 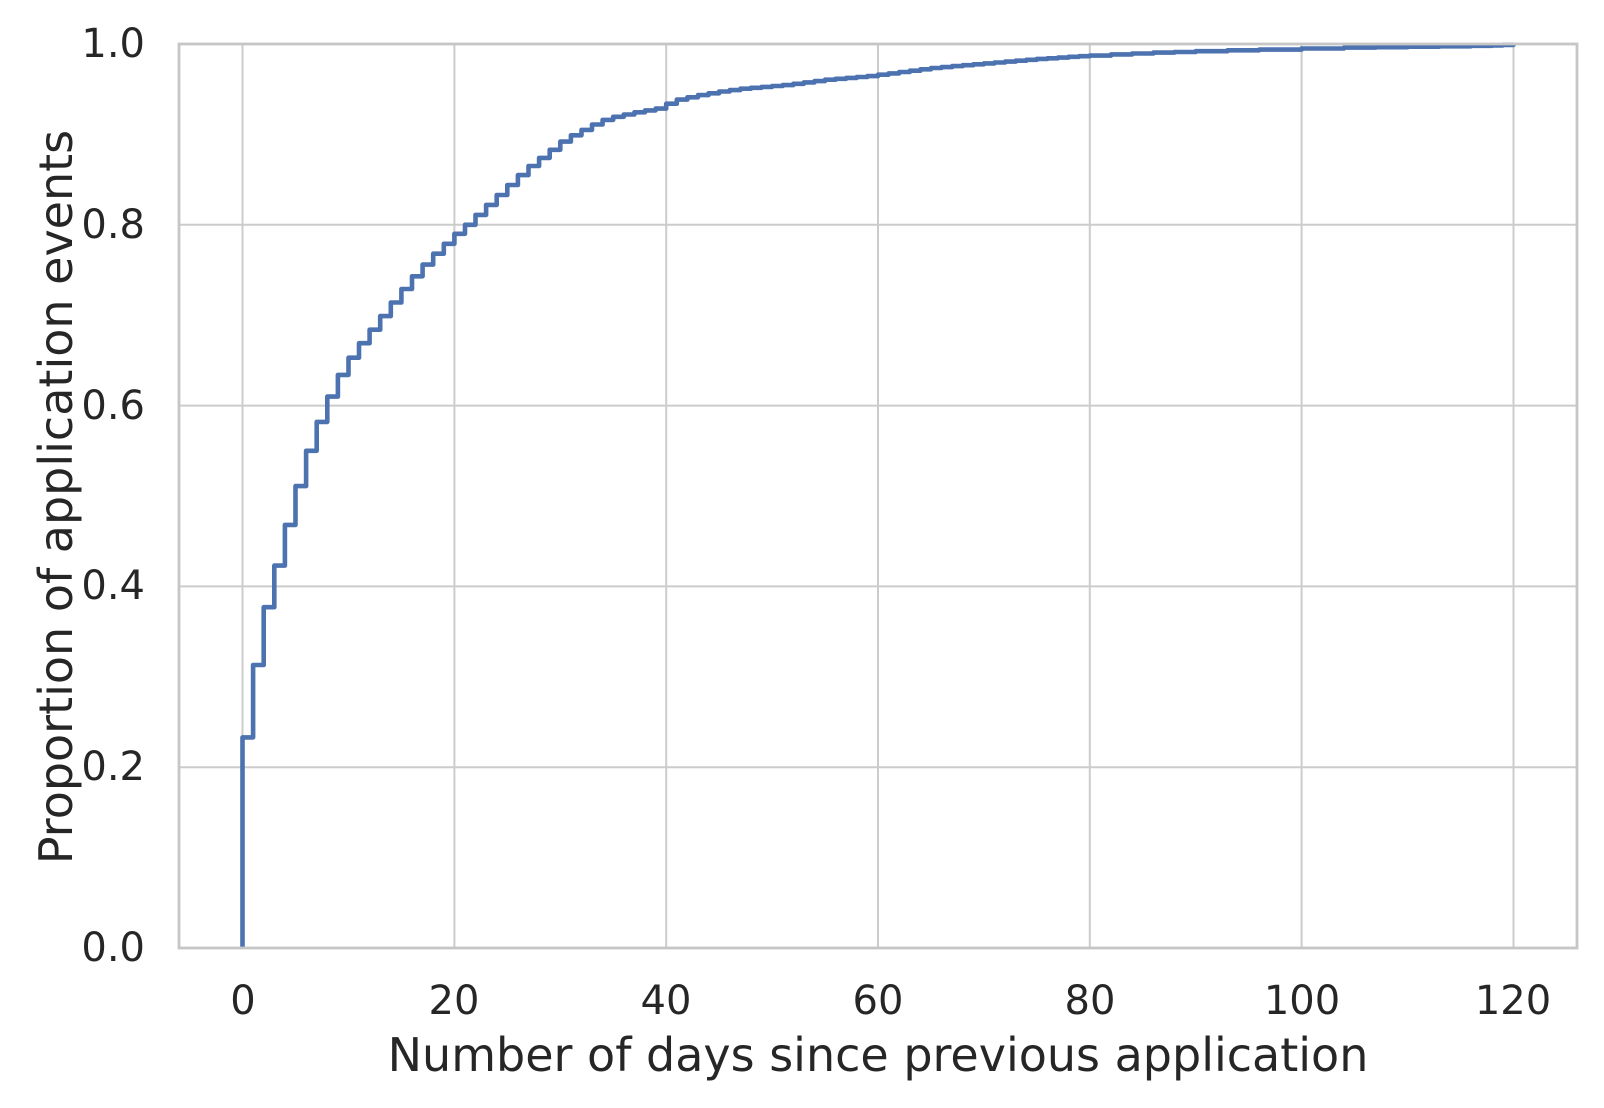 What do you see at coordinates (243, 1001) in the screenshot?
I see `x-tick-label-0: 0` at bounding box center [243, 1001].